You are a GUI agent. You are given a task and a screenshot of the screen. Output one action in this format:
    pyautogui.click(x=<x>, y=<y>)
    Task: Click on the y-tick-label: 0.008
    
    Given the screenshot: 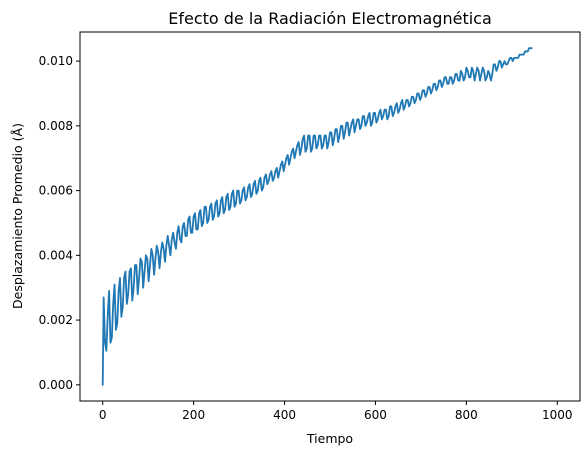 What is the action you would take?
    pyautogui.click(x=56, y=126)
    